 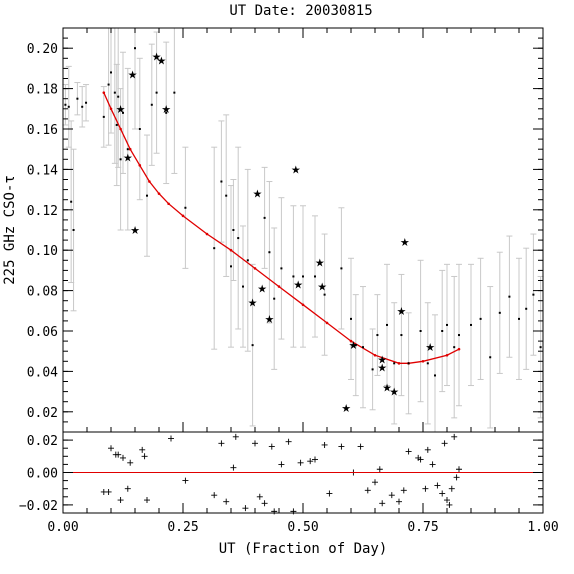 What do you see at coordinates (542, 527) in the screenshot?
I see `x-tick-label: 1.00` at bounding box center [542, 527].